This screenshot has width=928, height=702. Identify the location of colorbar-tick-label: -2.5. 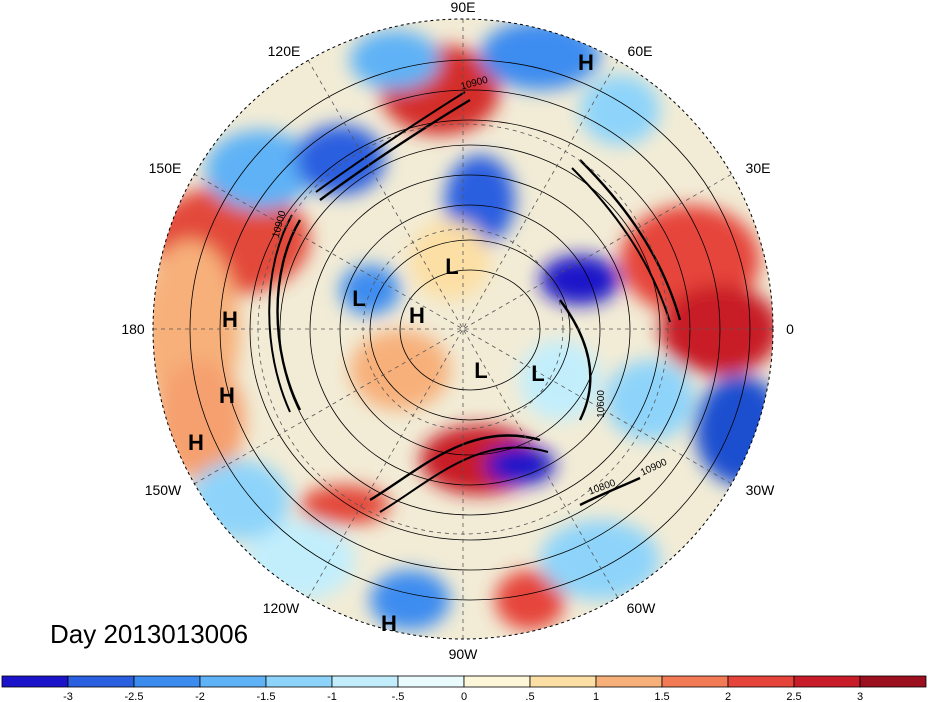
(134, 696).